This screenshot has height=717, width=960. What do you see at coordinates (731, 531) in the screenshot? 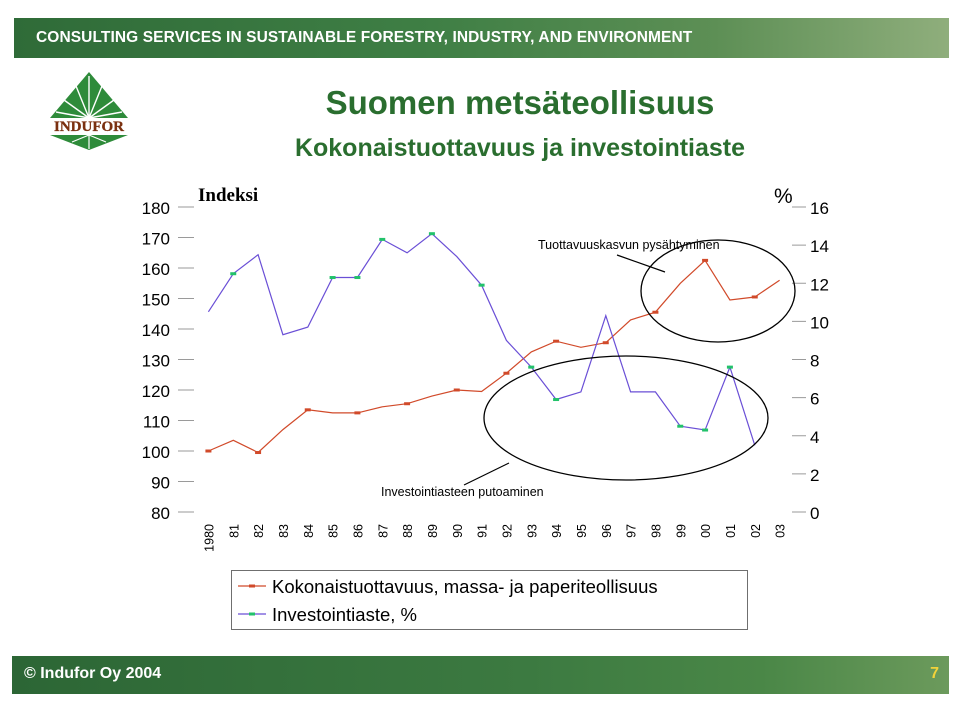
I see `x-tick-label: 01` at bounding box center [731, 531].